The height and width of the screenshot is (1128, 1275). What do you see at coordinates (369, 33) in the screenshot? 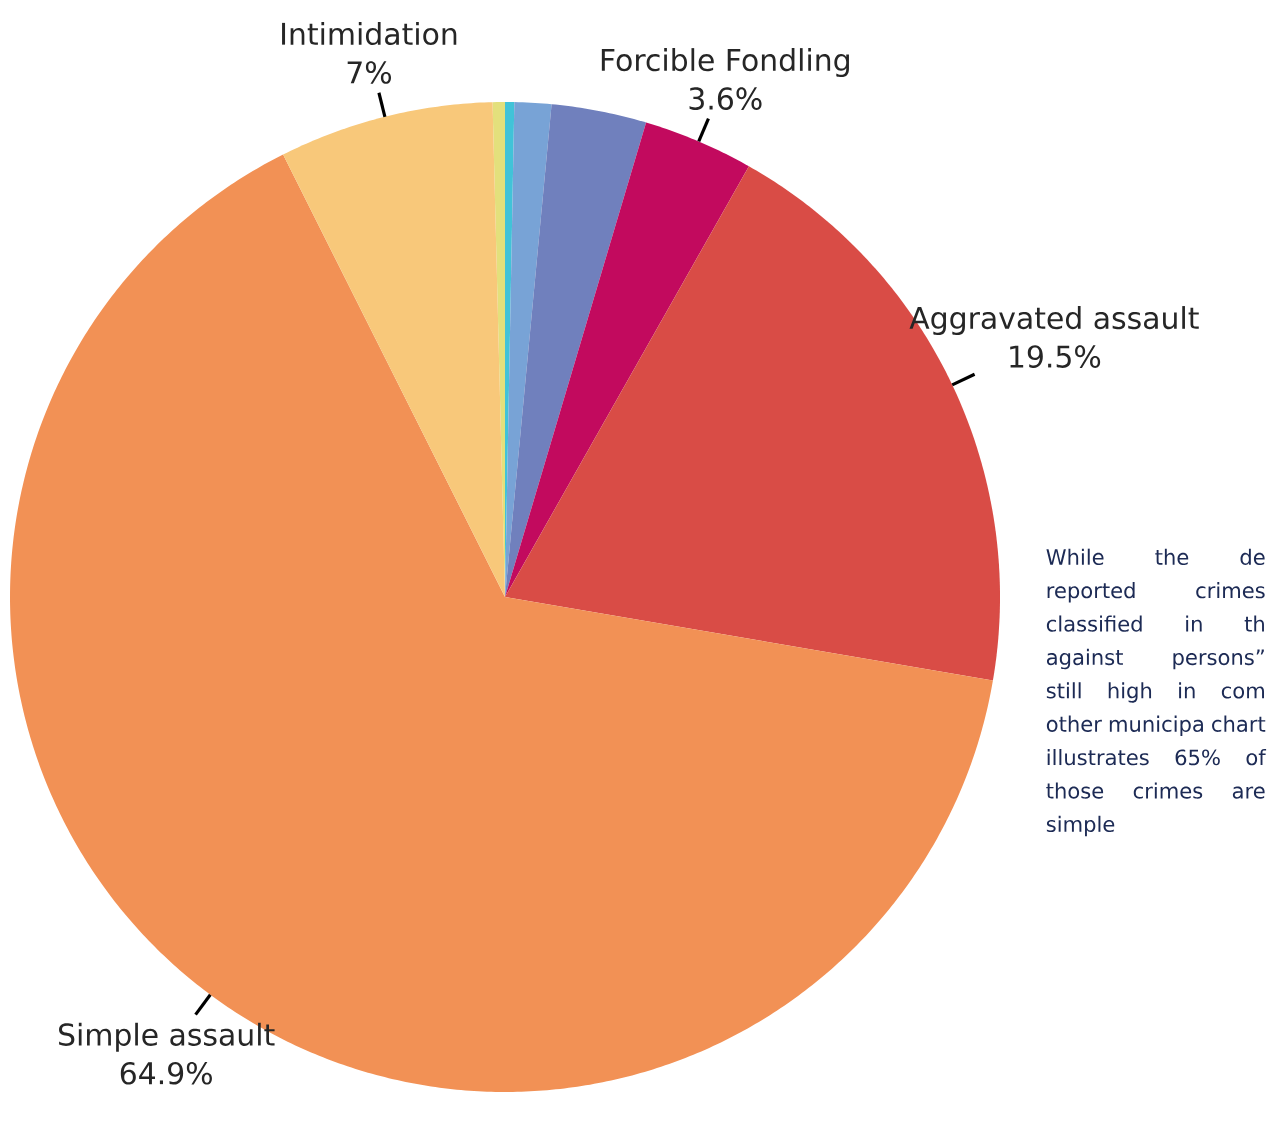
I see `slice-label: Intimidation` at bounding box center [369, 33].